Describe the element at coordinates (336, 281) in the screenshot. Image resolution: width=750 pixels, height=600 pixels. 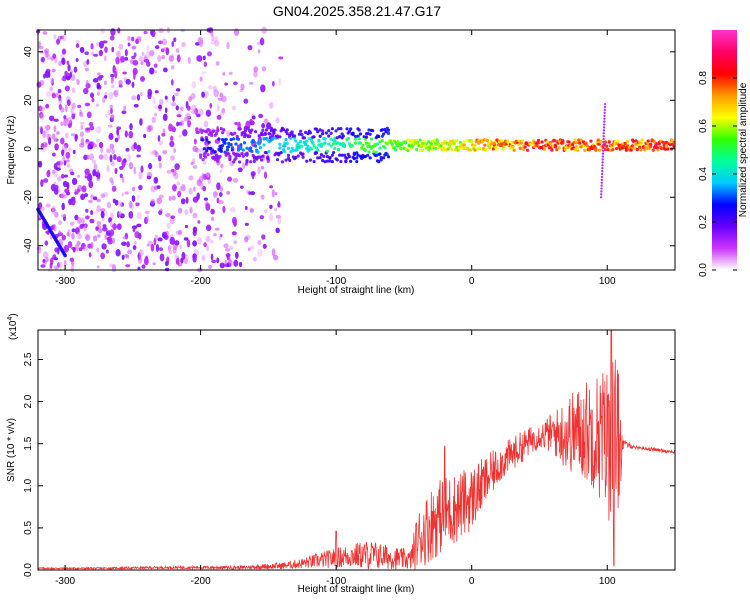
I see `x-tick-label: -100` at that location.